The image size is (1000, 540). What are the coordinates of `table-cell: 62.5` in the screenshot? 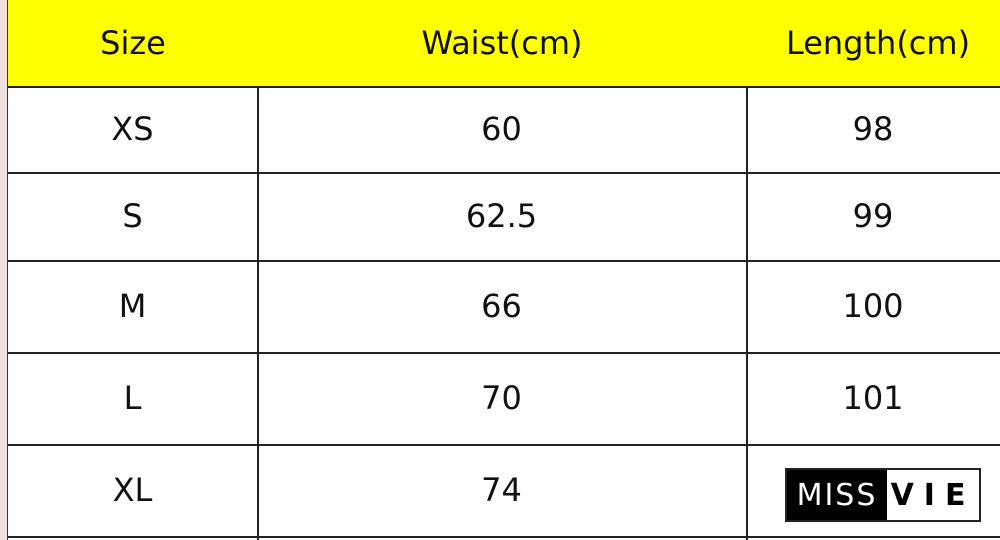 It's located at (501, 216).